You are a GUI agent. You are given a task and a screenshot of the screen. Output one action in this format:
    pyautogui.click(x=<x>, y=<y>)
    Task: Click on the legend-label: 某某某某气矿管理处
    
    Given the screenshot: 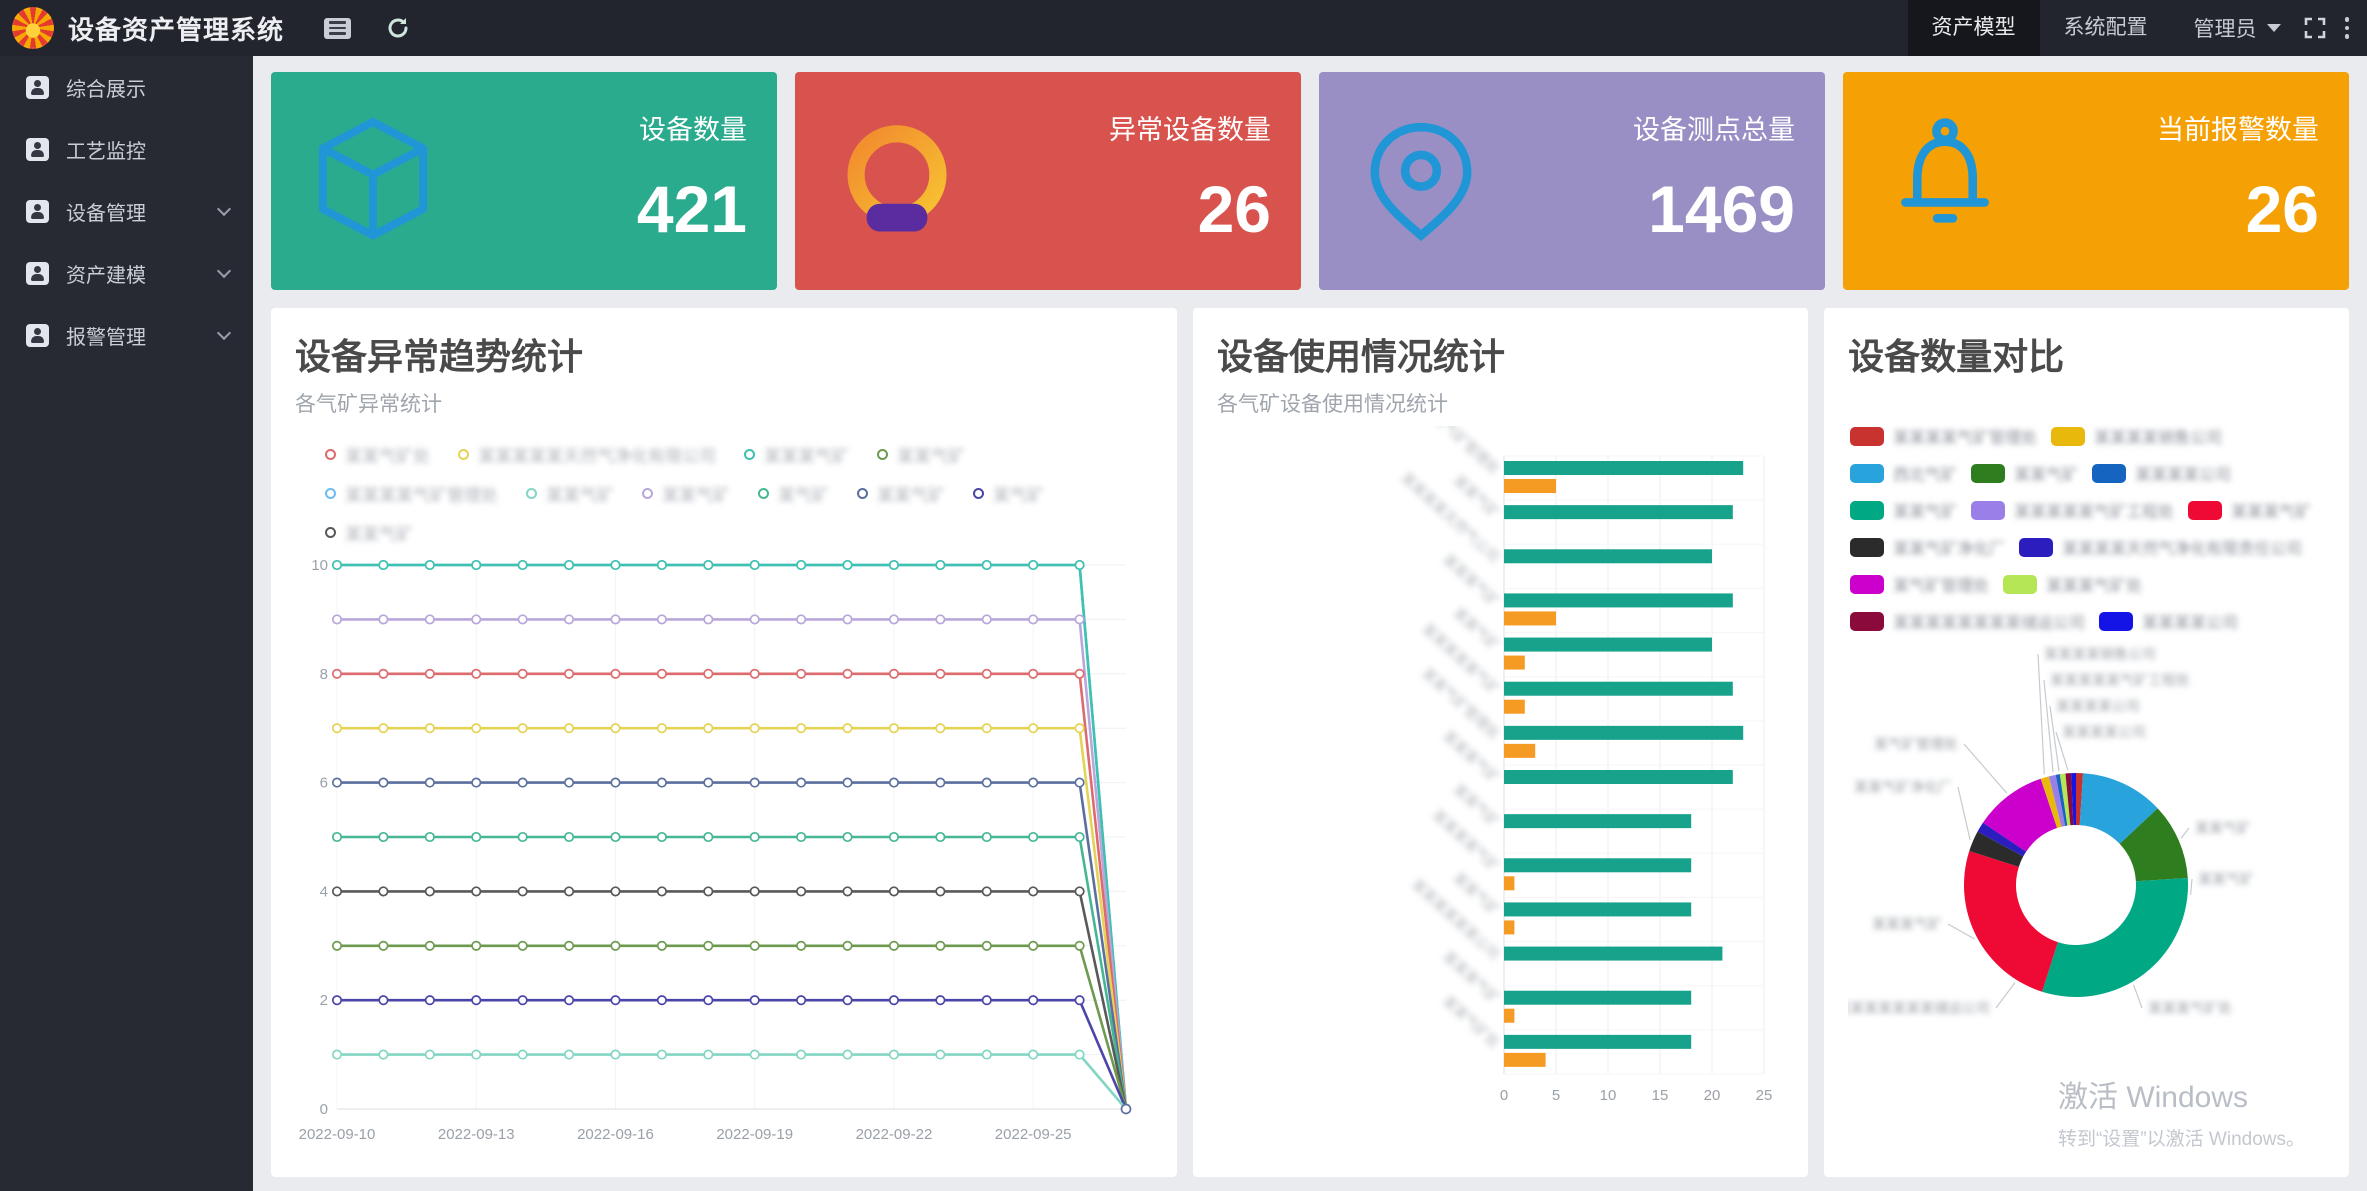 What is the action you would take?
    pyautogui.click(x=1965, y=438)
    